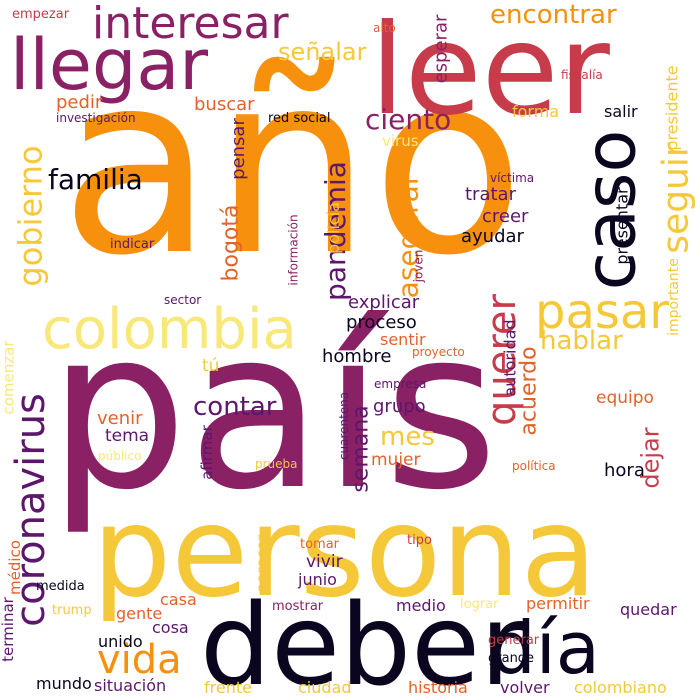 This screenshot has width=700, height=700. What do you see at coordinates (344, 426) in the screenshot?
I see `word-cuarentena: cuarentena` at bounding box center [344, 426].